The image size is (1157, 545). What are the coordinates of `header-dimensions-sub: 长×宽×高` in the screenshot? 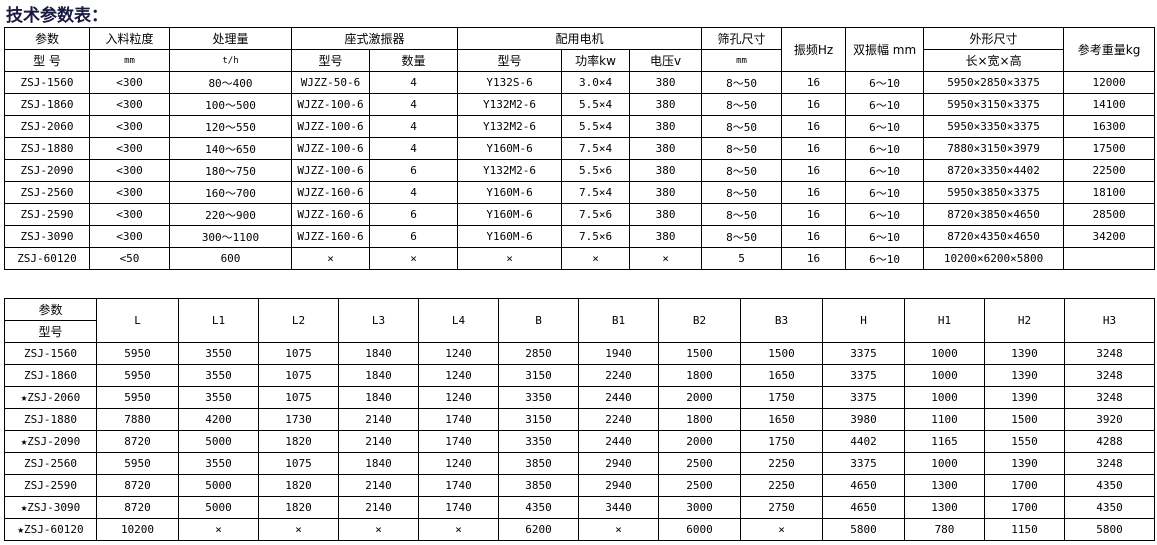 It's located at (994, 60).